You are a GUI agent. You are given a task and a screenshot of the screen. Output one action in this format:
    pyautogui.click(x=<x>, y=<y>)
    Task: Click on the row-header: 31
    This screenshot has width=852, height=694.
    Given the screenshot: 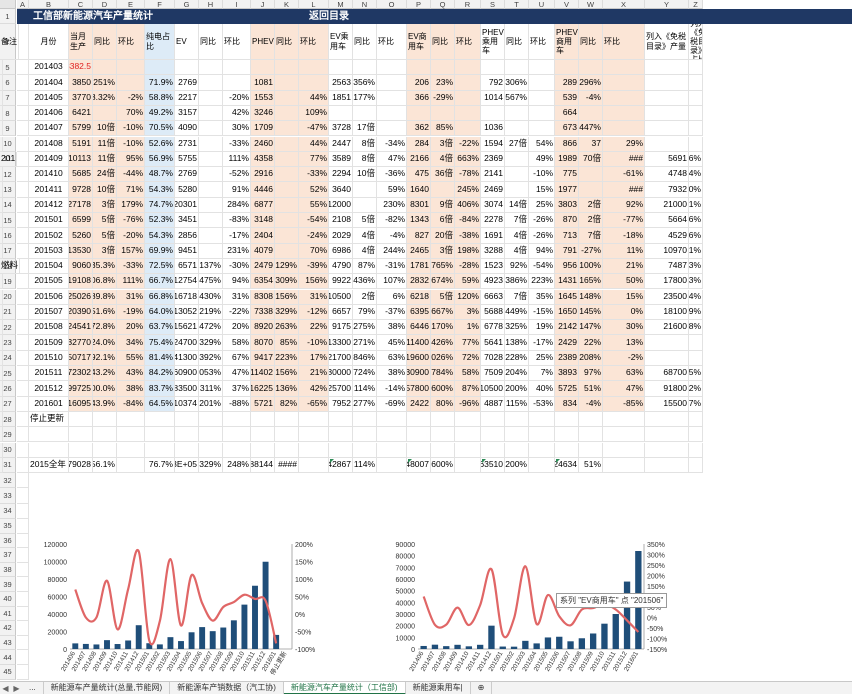 What is the action you would take?
    pyautogui.click(x=8, y=465)
    